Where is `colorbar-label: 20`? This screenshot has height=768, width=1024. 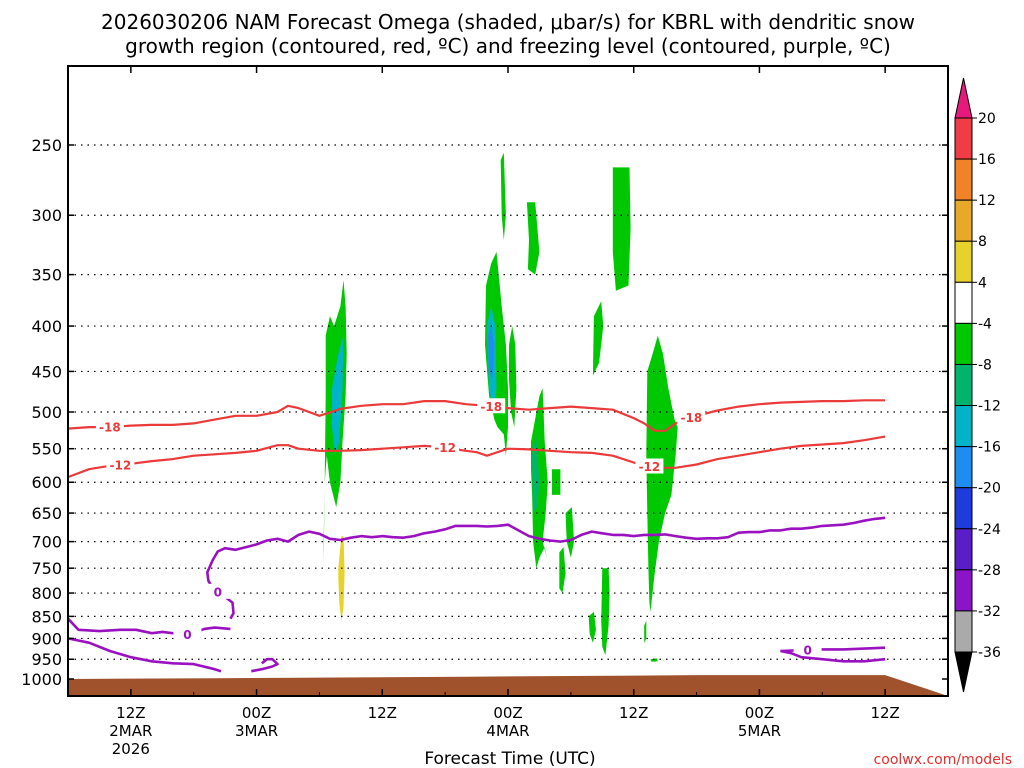
colorbar-label: 20 is located at coordinates (987, 119).